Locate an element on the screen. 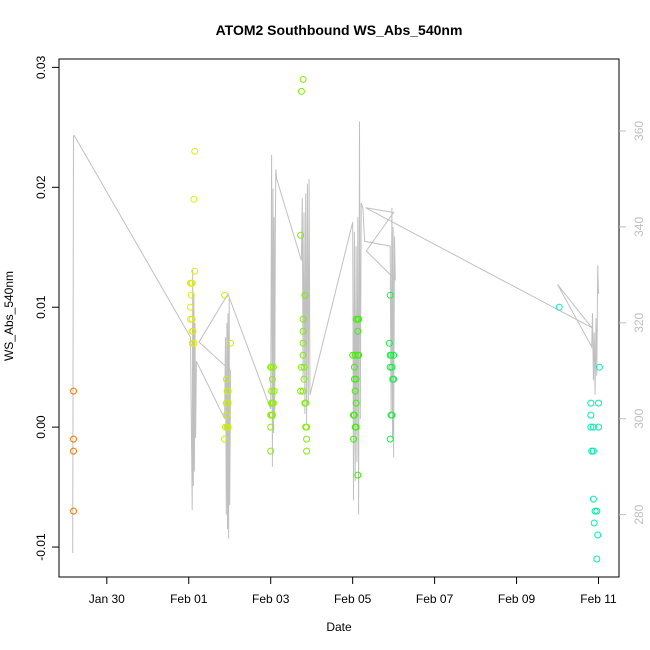 The height and width of the screenshot is (650, 650). y-axis-left: -0.01 0.00 0.01 0.02 0.03 is located at coordinates (46, 308).